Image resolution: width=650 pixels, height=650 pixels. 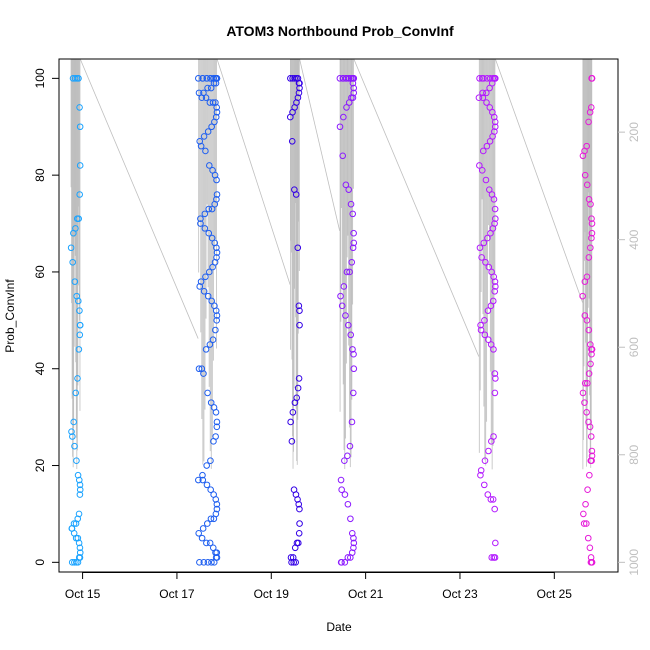 I want to click on y-tick-label: 80, so click(x=40, y=175).